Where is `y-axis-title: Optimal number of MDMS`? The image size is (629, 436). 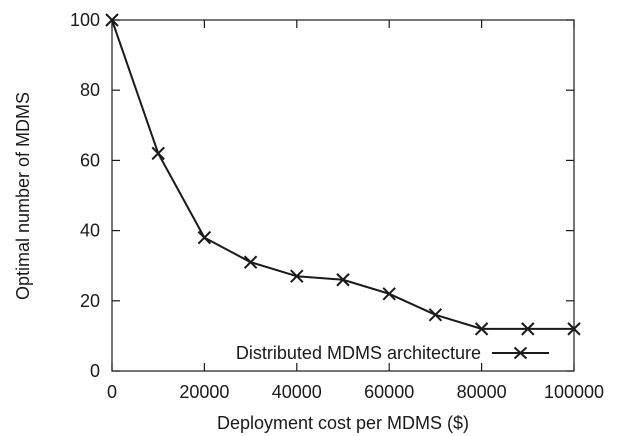
y-axis-title: Optimal number of MDMS is located at coordinates (23, 196).